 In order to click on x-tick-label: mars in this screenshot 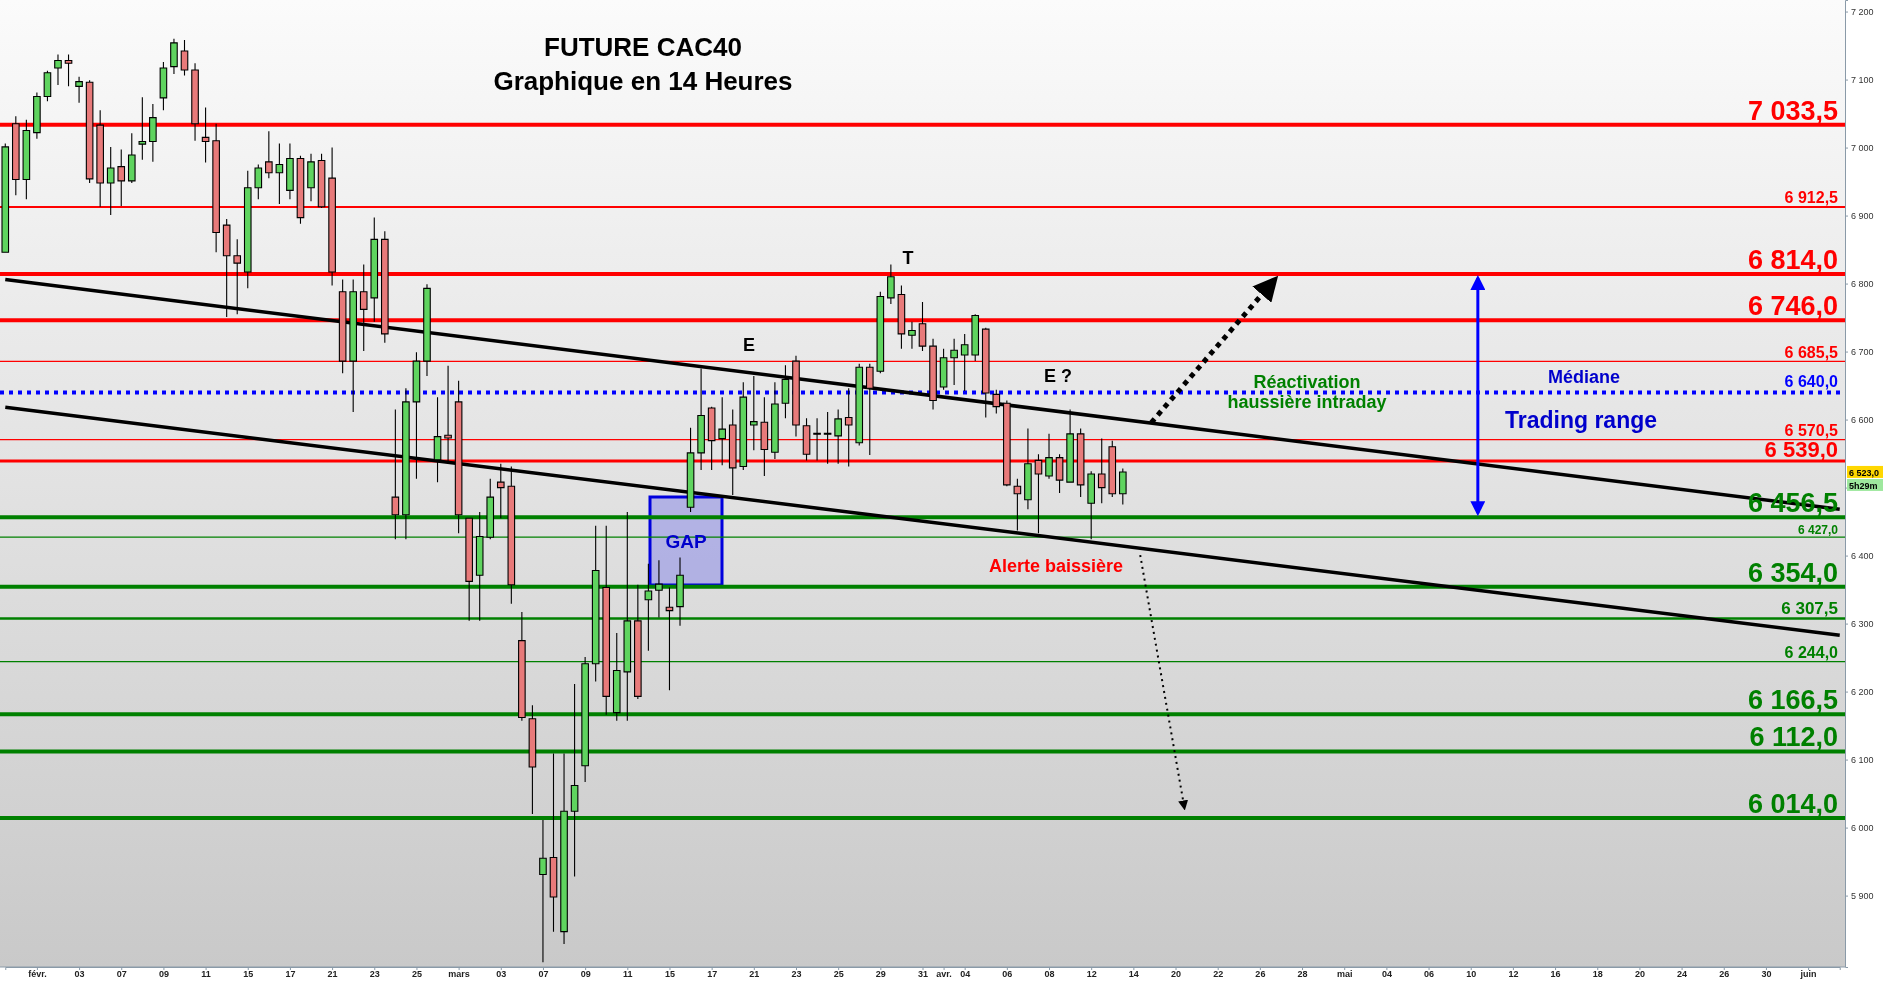, I will do `click(459, 974)`.